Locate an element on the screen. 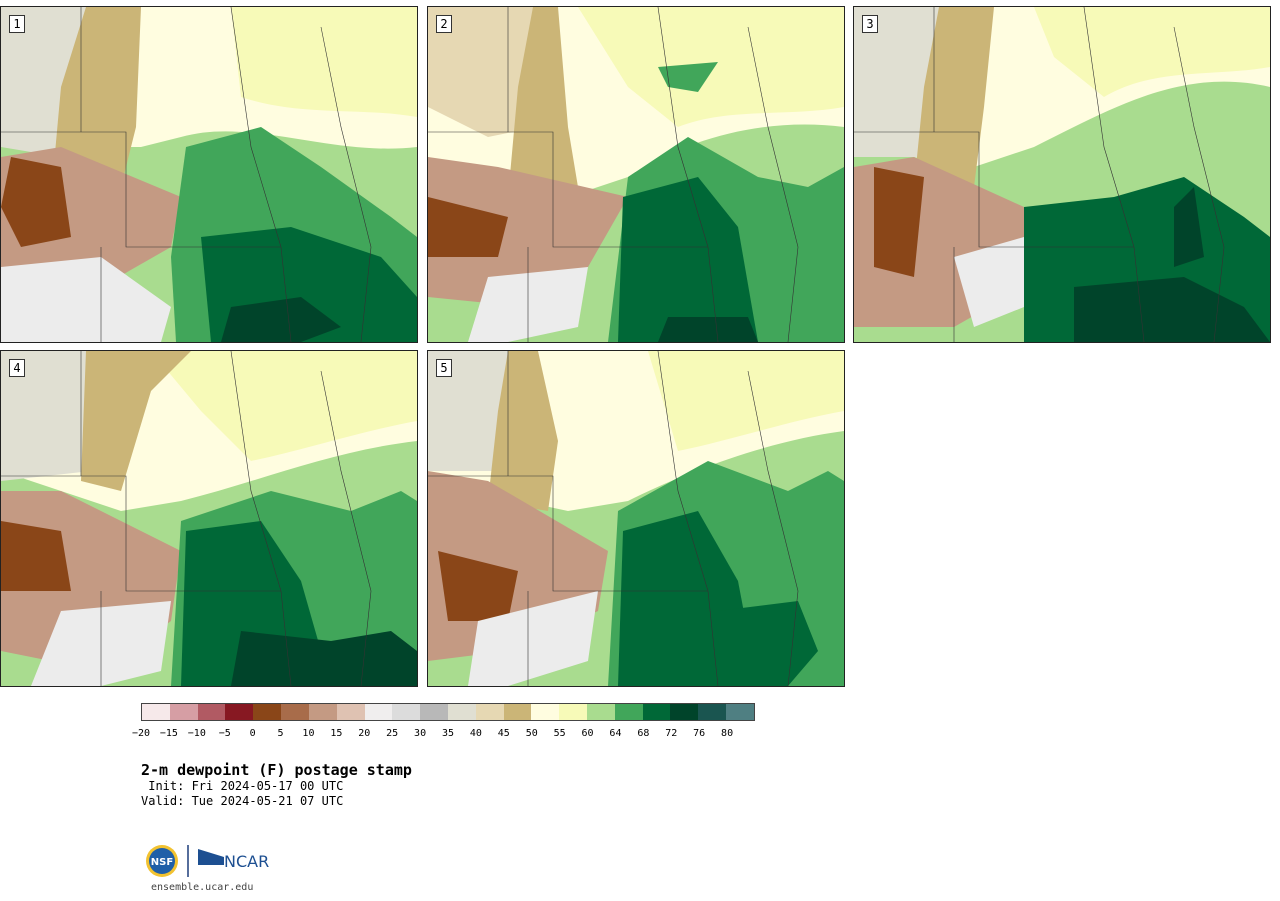 The height and width of the screenshot is (901, 1280). figure-title: 2-m dewpoint (F) postage stamp is located at coordinates (276, 770).